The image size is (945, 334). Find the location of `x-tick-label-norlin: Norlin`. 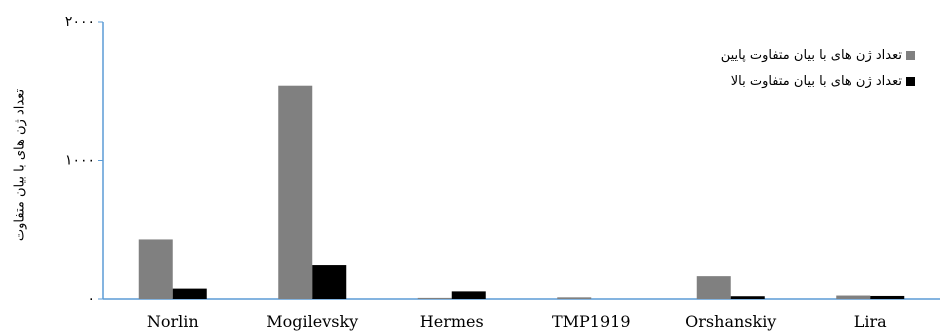

x-tick-label-norlin: Norlin is located at coordinates (173, 321).